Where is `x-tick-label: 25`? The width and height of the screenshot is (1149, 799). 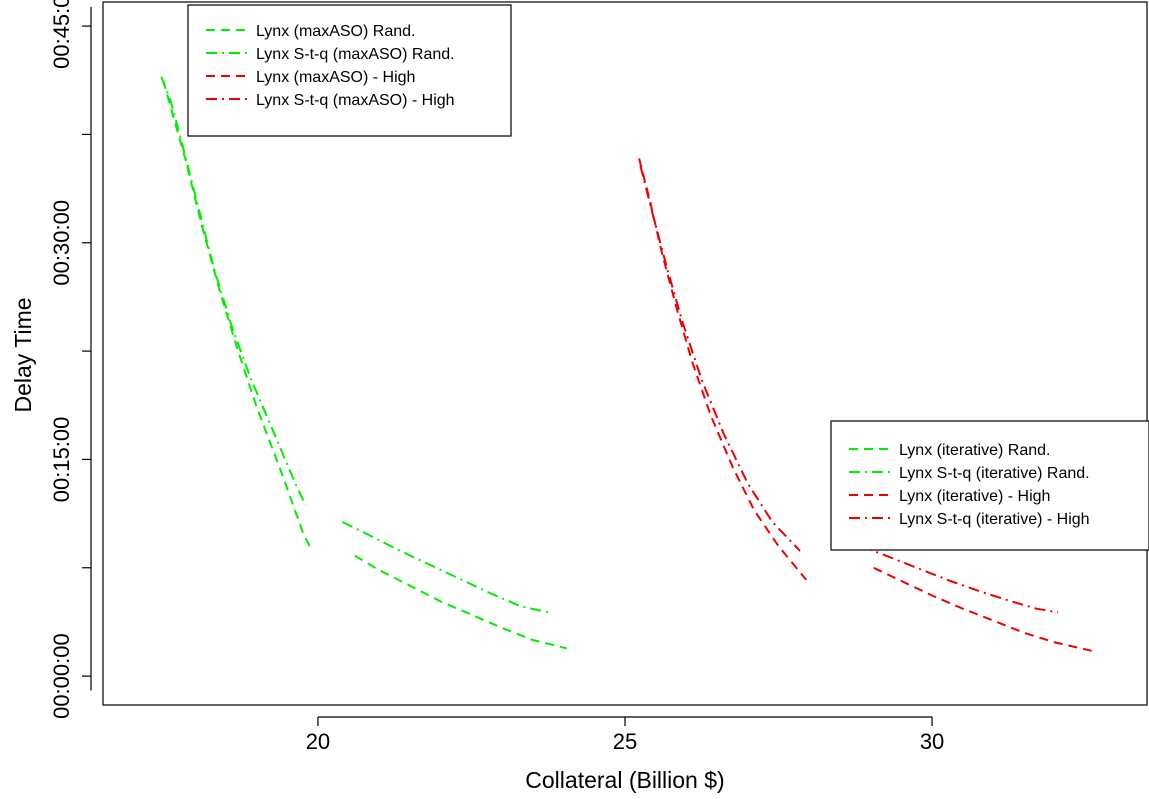 x-tick-label: 25 is located at coordinates (625, 741).